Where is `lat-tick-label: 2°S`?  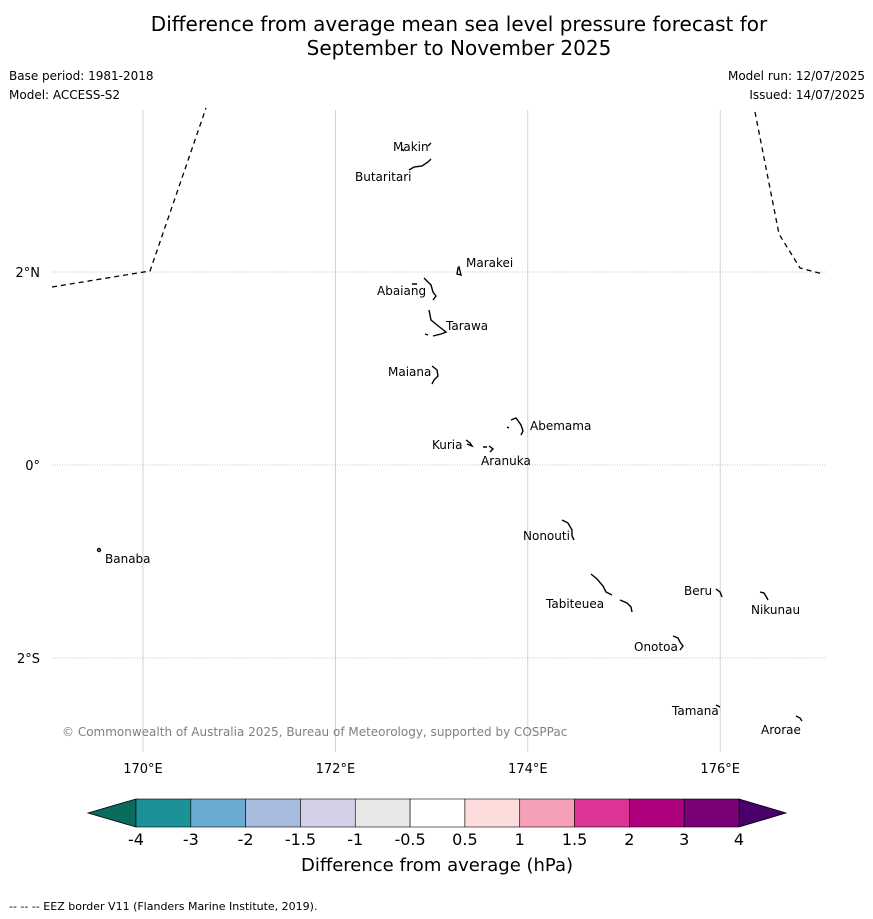
lat-tick-label: 2°S is located at coordinates (28, 659).